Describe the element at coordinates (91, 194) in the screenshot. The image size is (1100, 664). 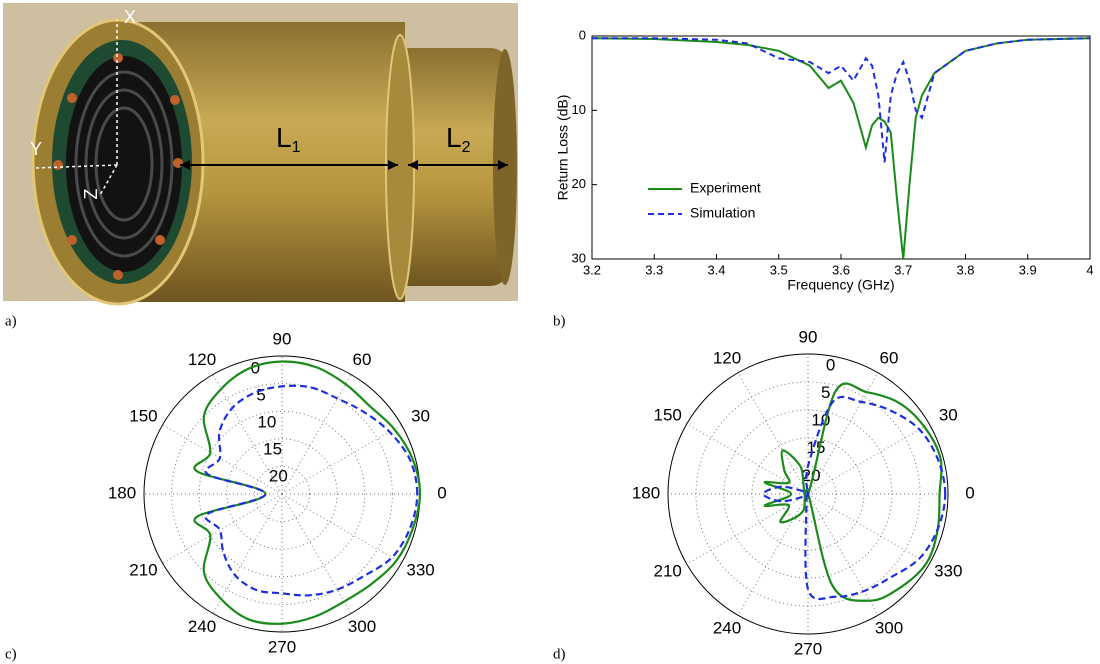
I see `axis-label: Z` at that location.